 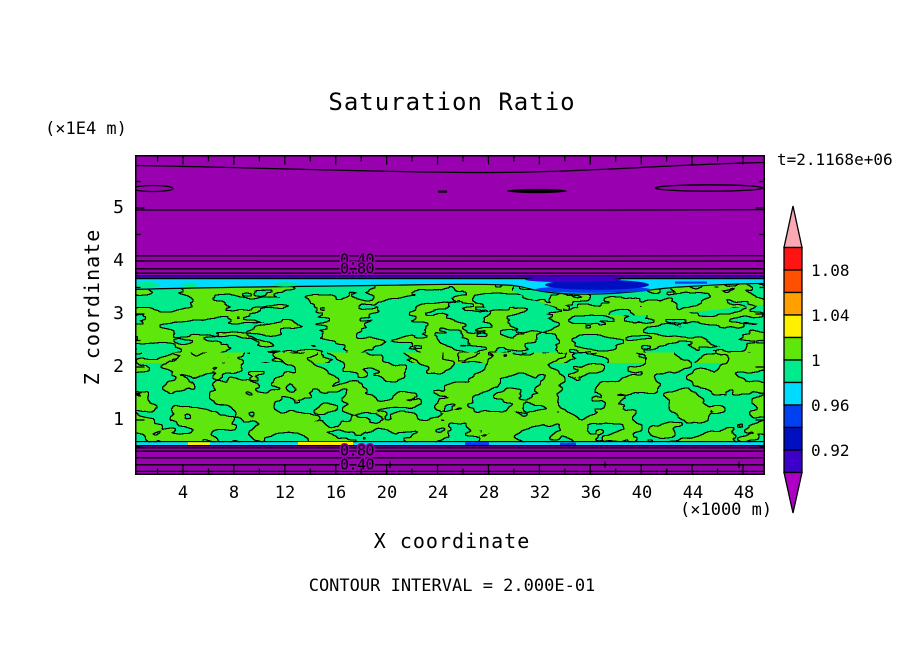 What do you see at coordinates (450, 219) in the screenshot?
I see `upper-contour-lines` at bounding box center [450, 219].